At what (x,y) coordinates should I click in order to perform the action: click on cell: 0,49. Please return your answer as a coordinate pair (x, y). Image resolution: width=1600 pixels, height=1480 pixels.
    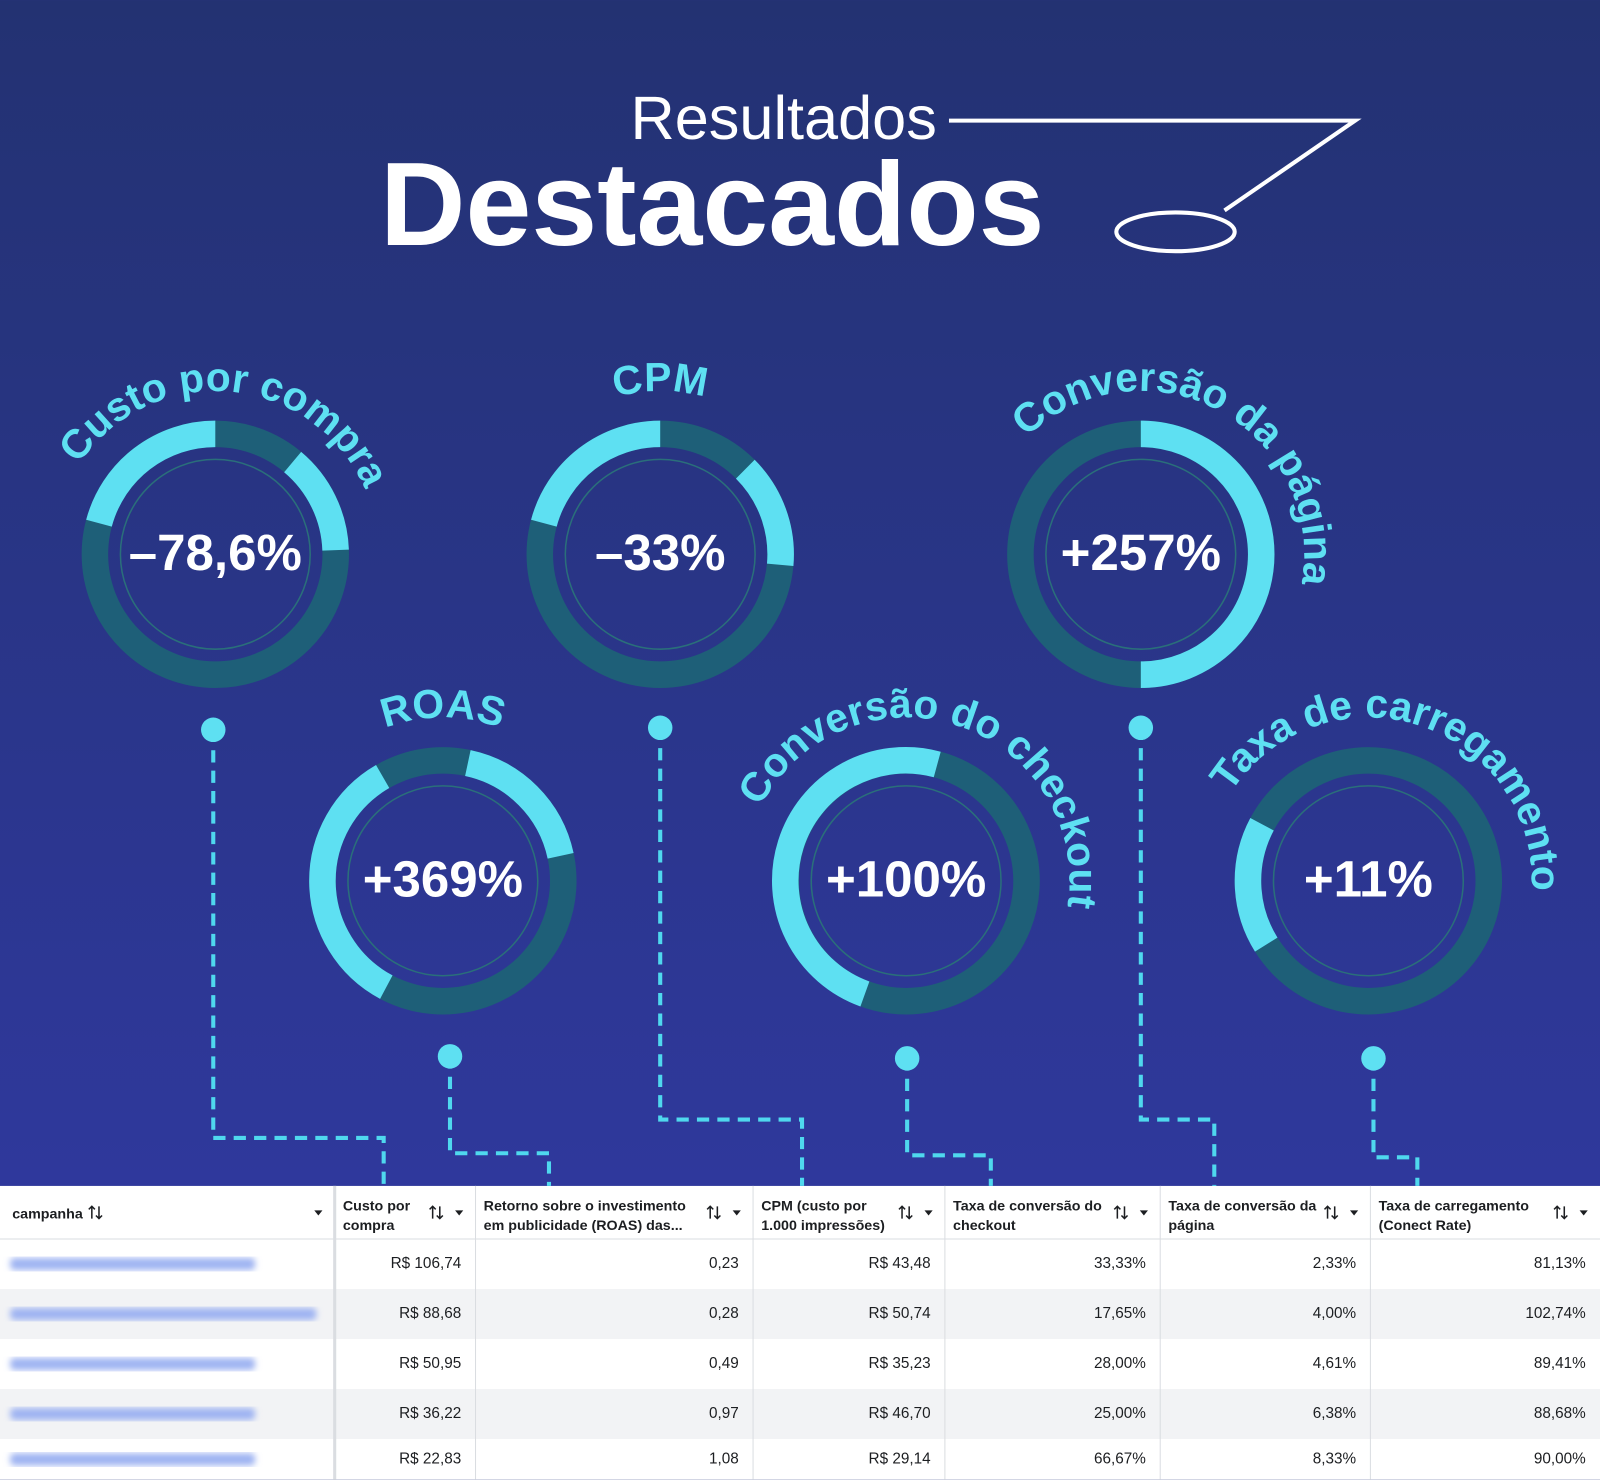
    Looking at the image, I should click on (724, 1363).